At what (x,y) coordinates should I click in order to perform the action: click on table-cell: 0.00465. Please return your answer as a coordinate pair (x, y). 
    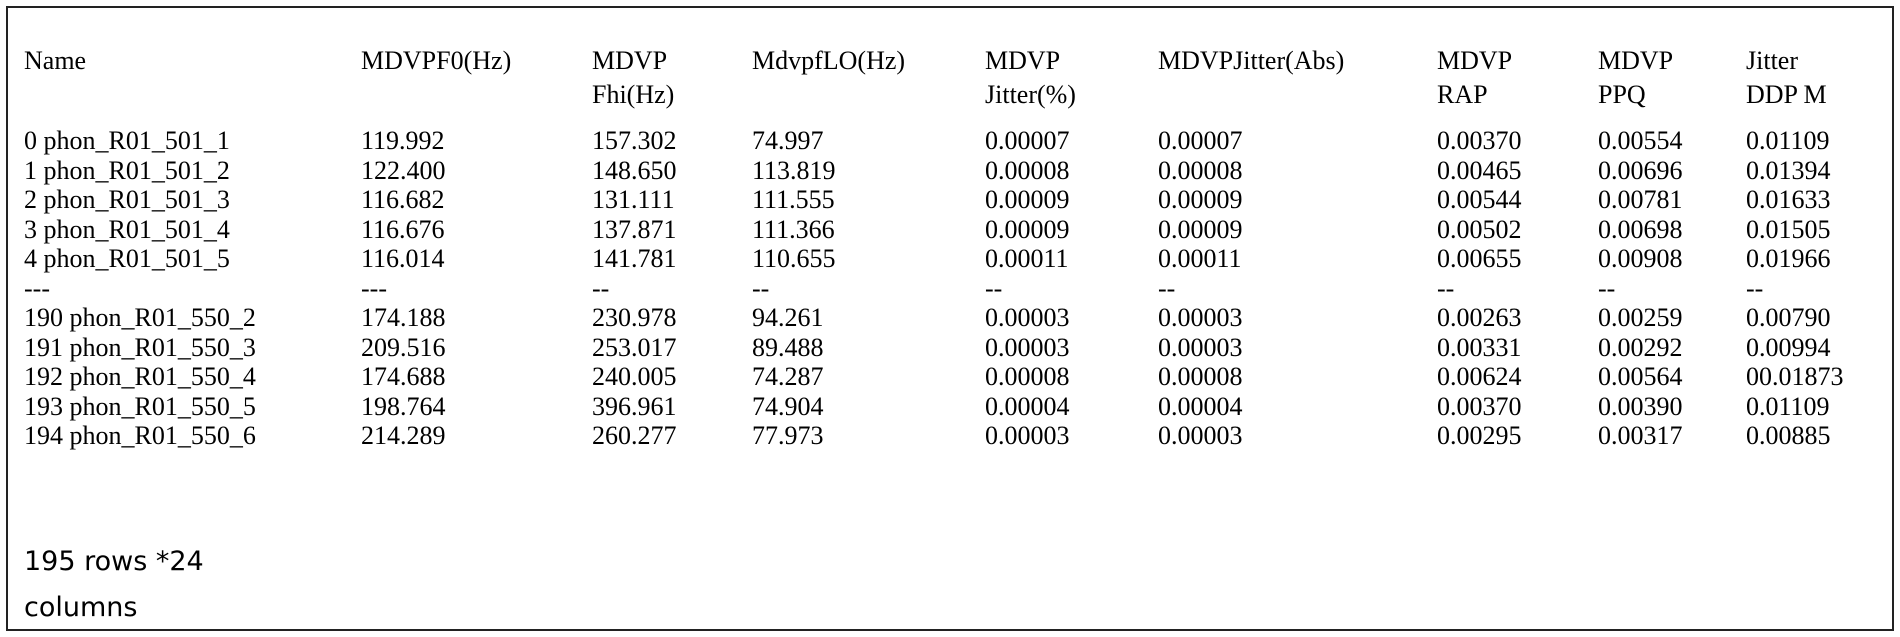
    Looking at the image, I should click on (1479, 170).